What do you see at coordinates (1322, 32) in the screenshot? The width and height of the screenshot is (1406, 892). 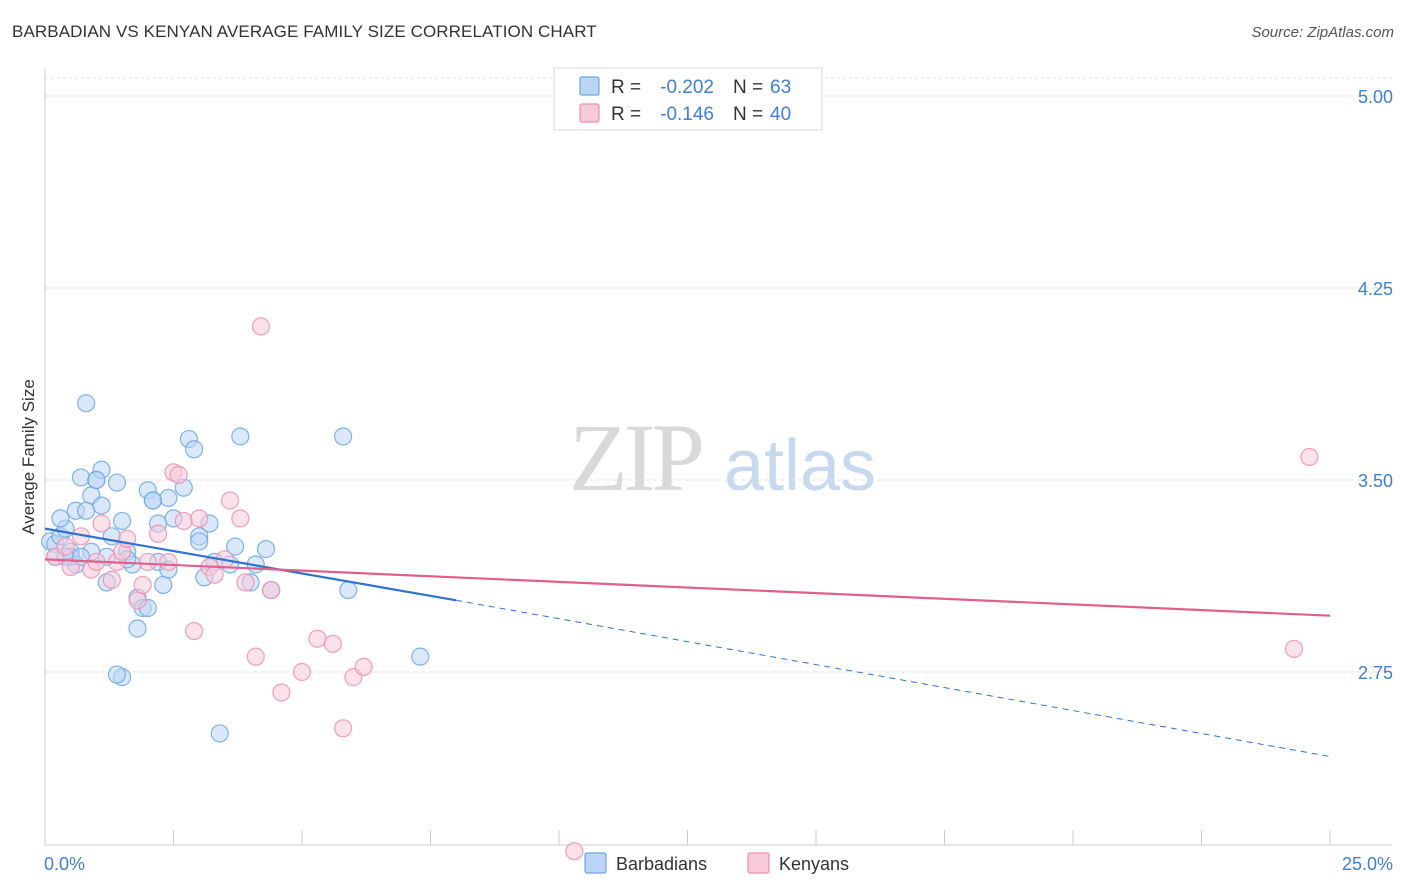 I see `source-label: Source: ZipAtlas.com` at bounding box center [1322, 32].